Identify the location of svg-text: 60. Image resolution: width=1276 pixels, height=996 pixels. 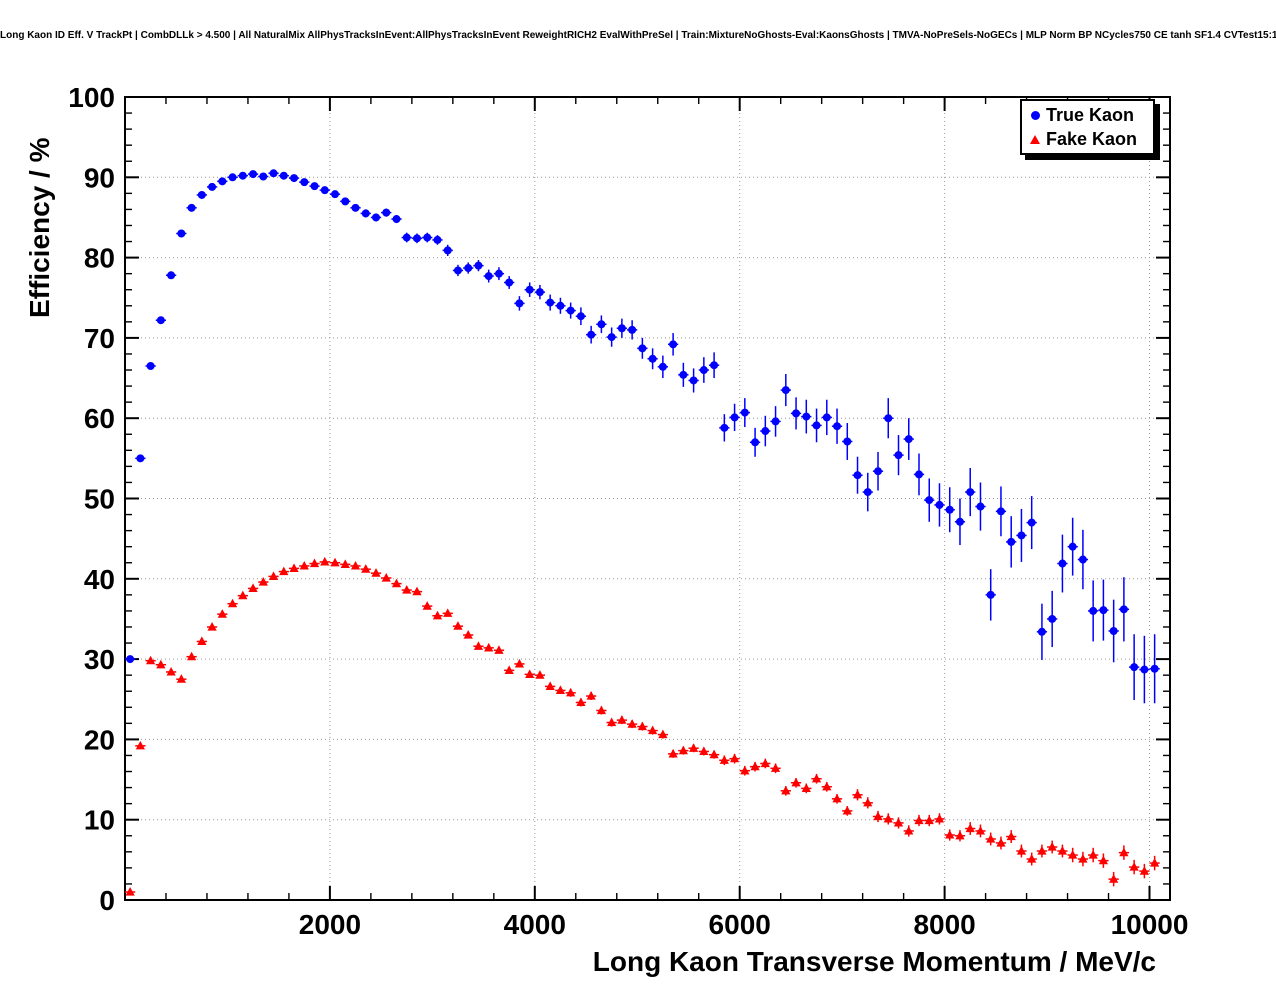
(99, 418).